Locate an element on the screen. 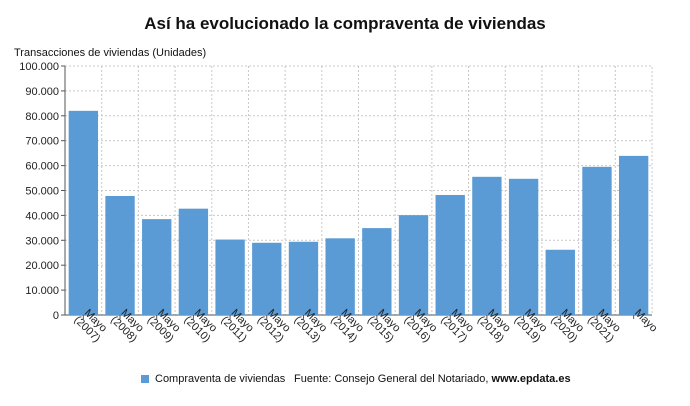  y-tick-label: 20.000 is located at coordinates (42, 266).